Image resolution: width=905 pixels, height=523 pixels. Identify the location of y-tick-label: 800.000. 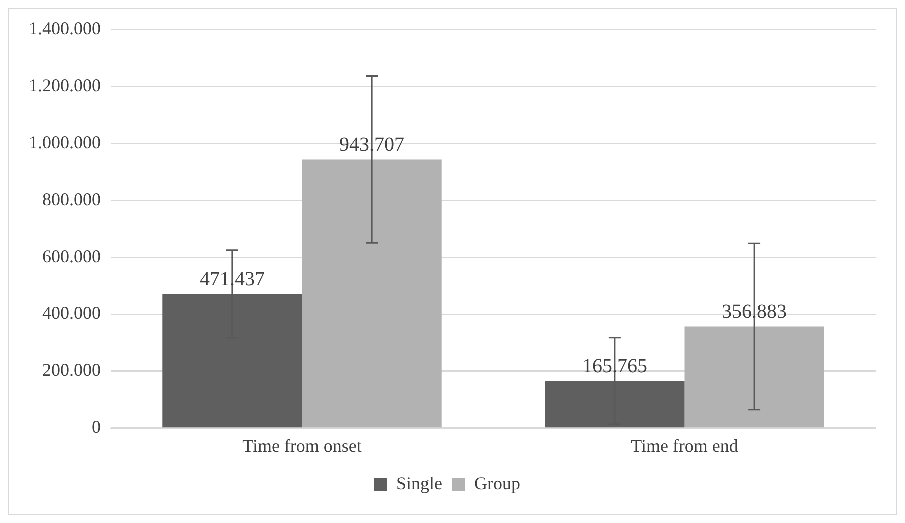
(71, 199).